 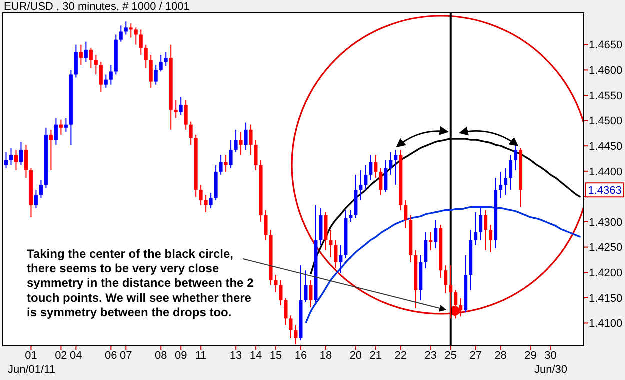 I want to click on x-tick-label: 09, so click(x=181, y=356).